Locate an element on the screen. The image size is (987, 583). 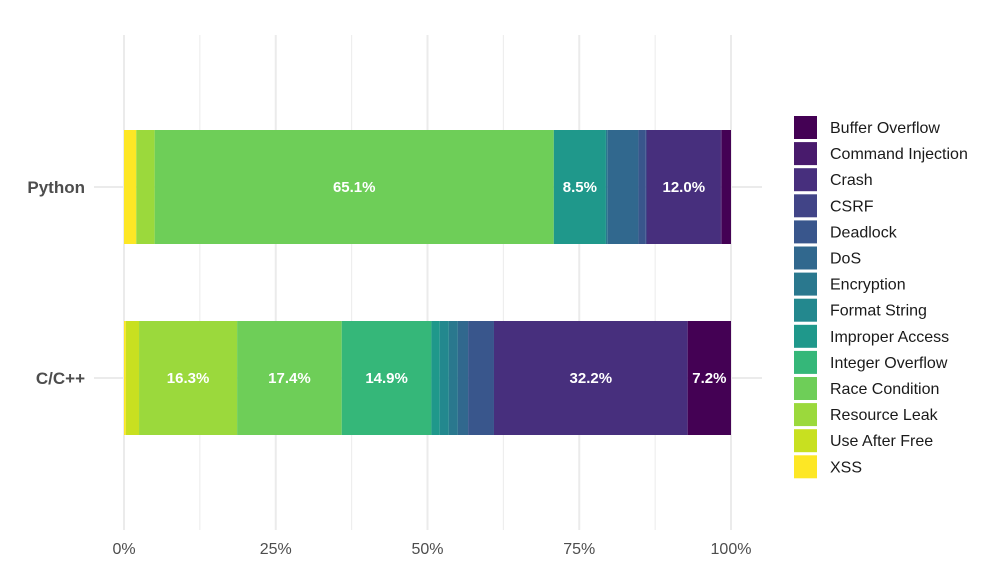
legend-key-resource-leak is located at coordinates (805, 415).